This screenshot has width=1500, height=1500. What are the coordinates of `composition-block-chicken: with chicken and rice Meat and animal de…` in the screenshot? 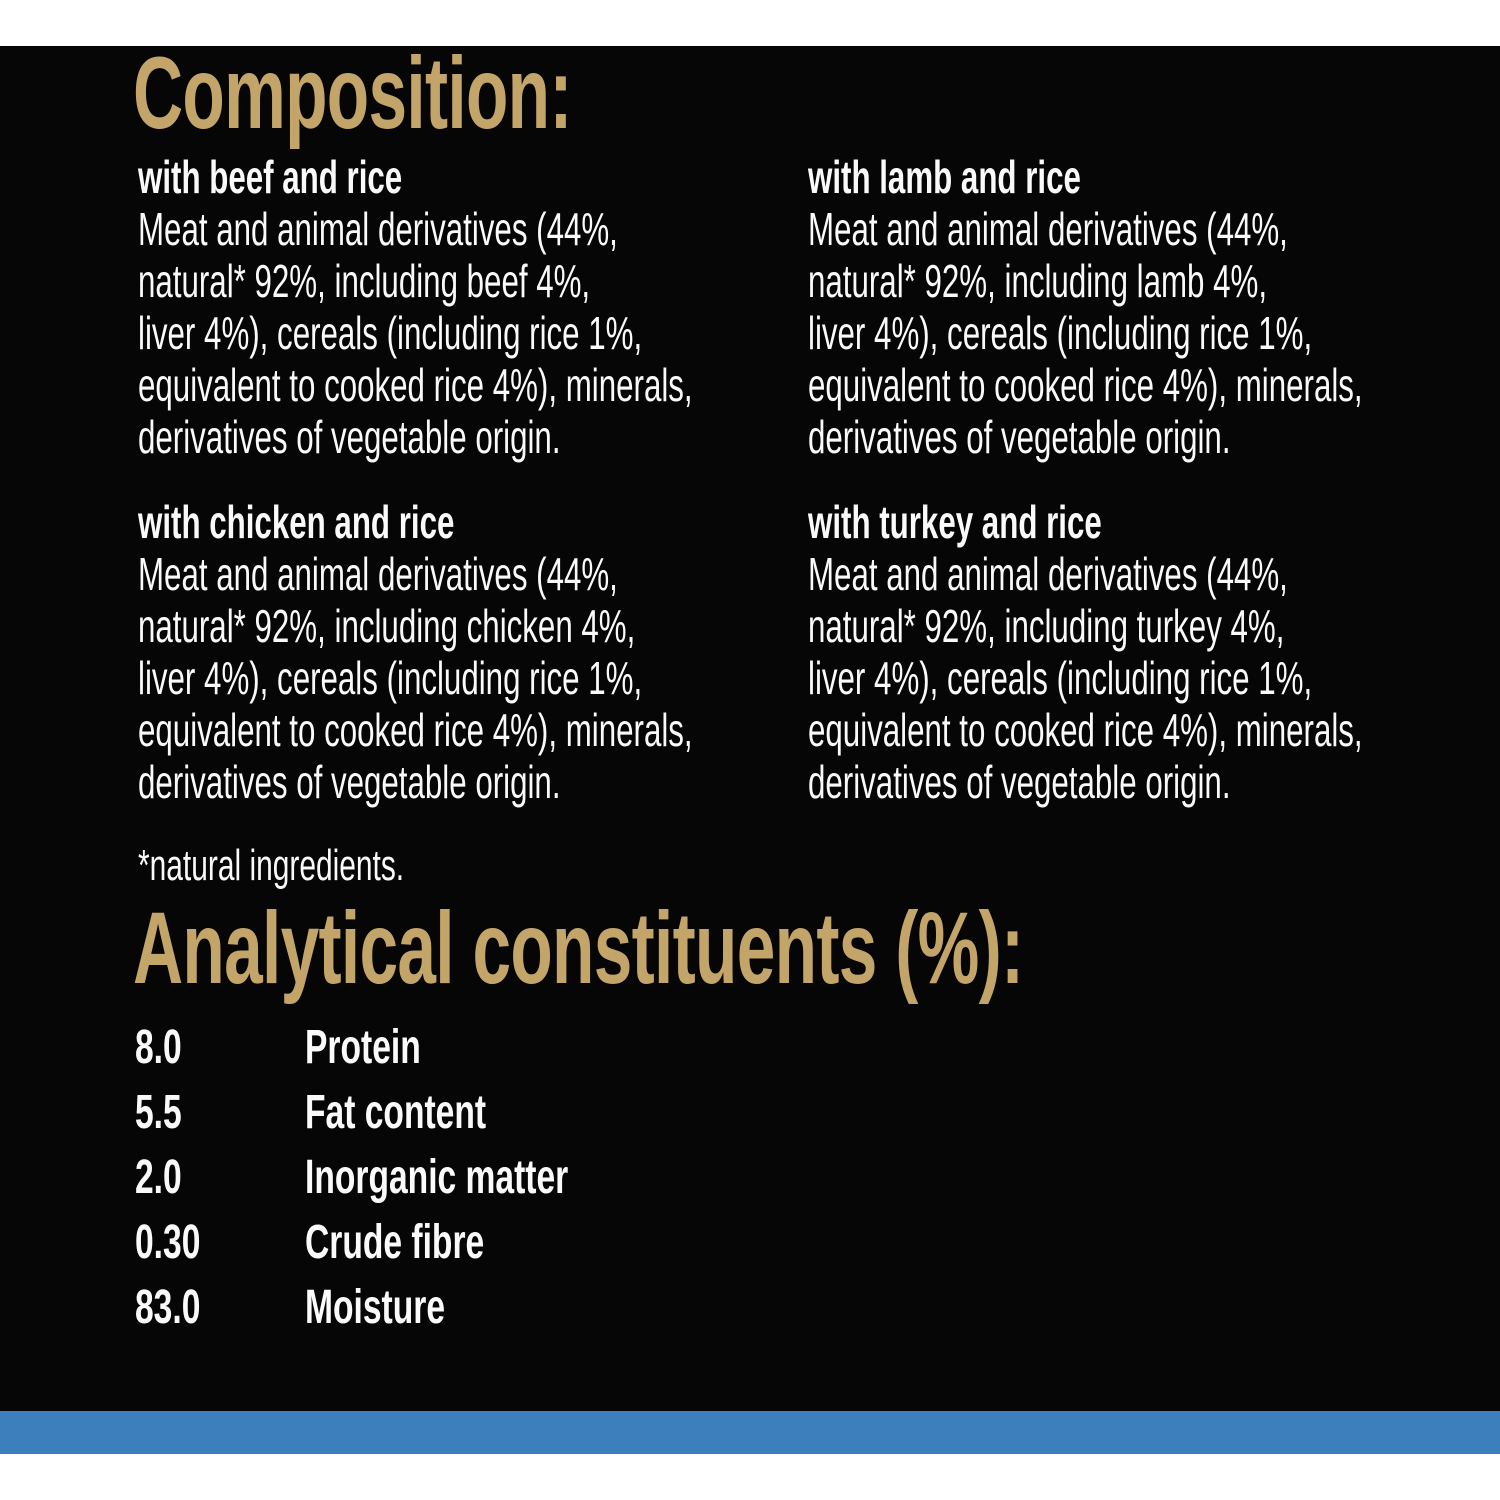 It's located at (464, 652).